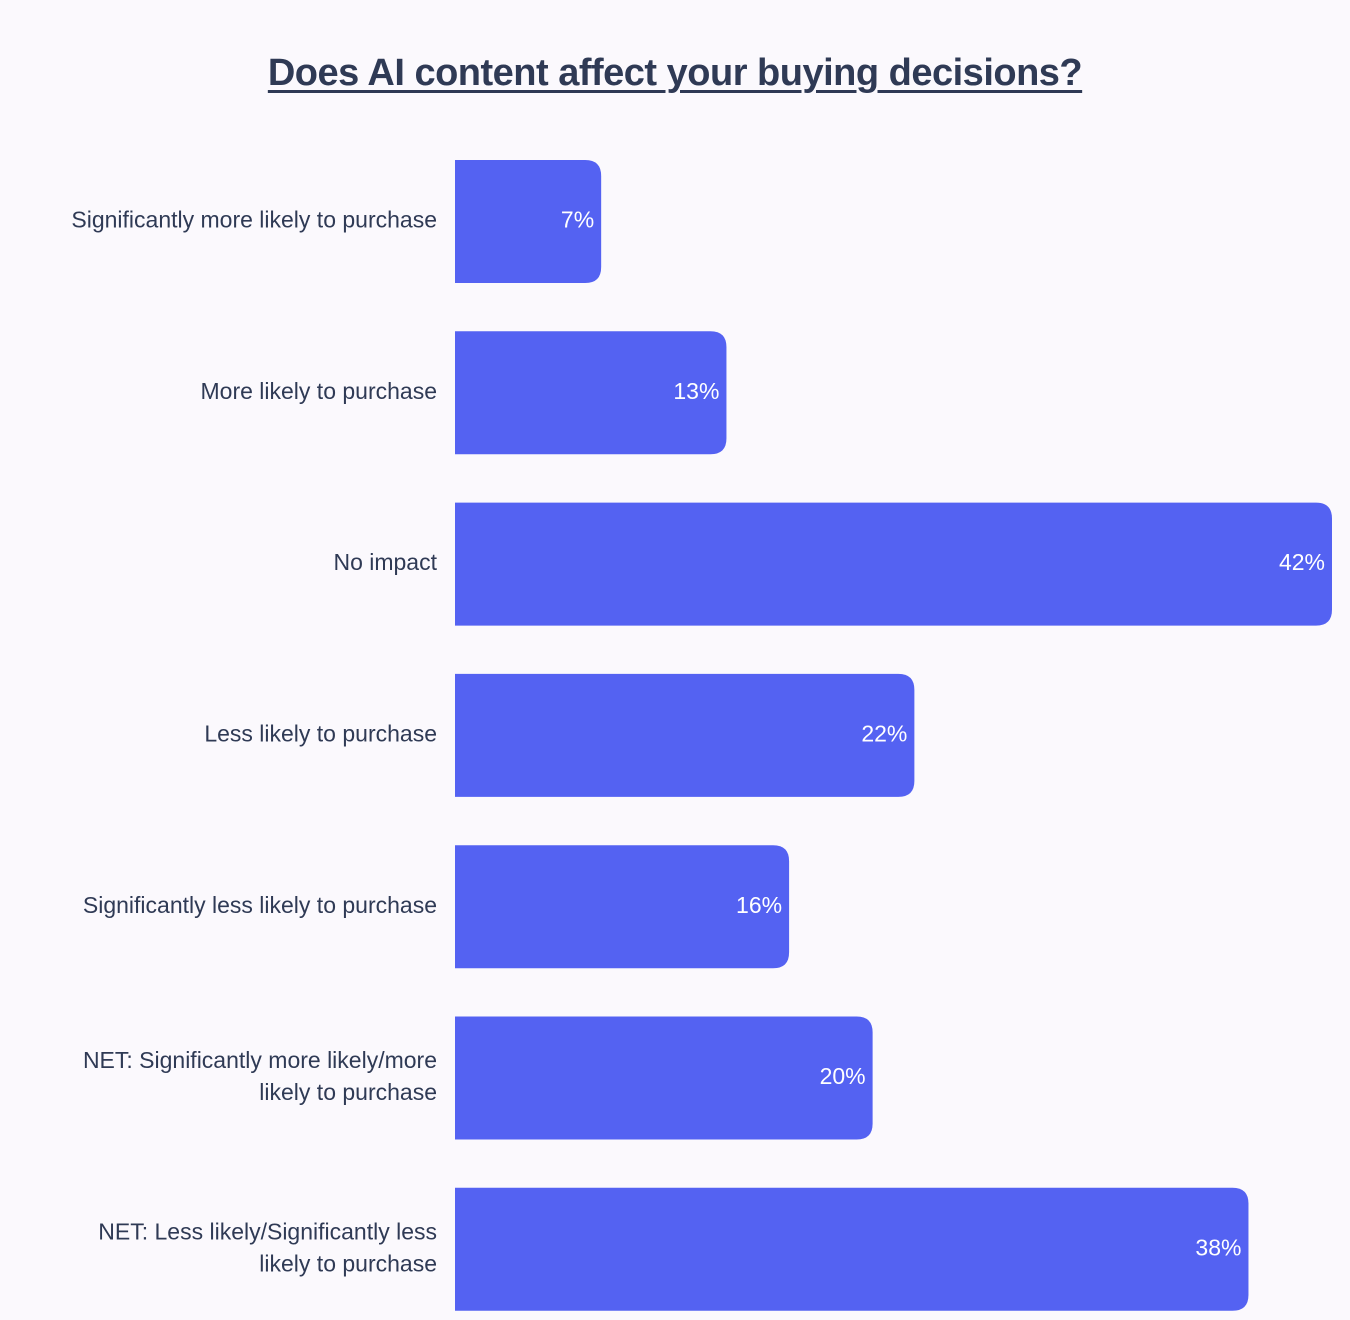 The height and width of the screenshot is (1320, 1350). What do you see at coordinates (843, 1076) in the screenshot?
I see `value-label-6: 20%` at bounding box center [843, 1076].